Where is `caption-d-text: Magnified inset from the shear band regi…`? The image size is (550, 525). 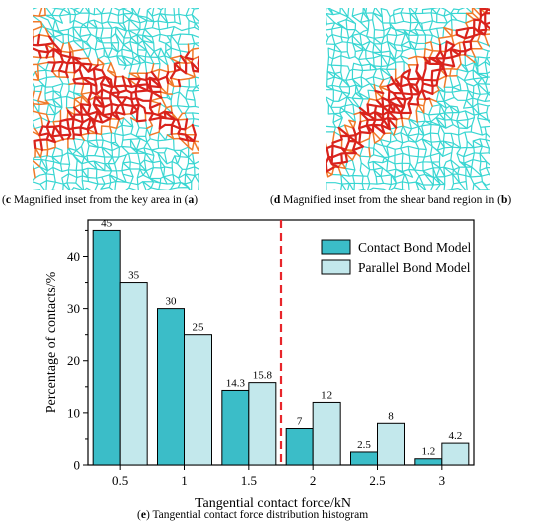
caption-d-text: Magnified inset from the shear band regi… is located at coordinates (390, 200).